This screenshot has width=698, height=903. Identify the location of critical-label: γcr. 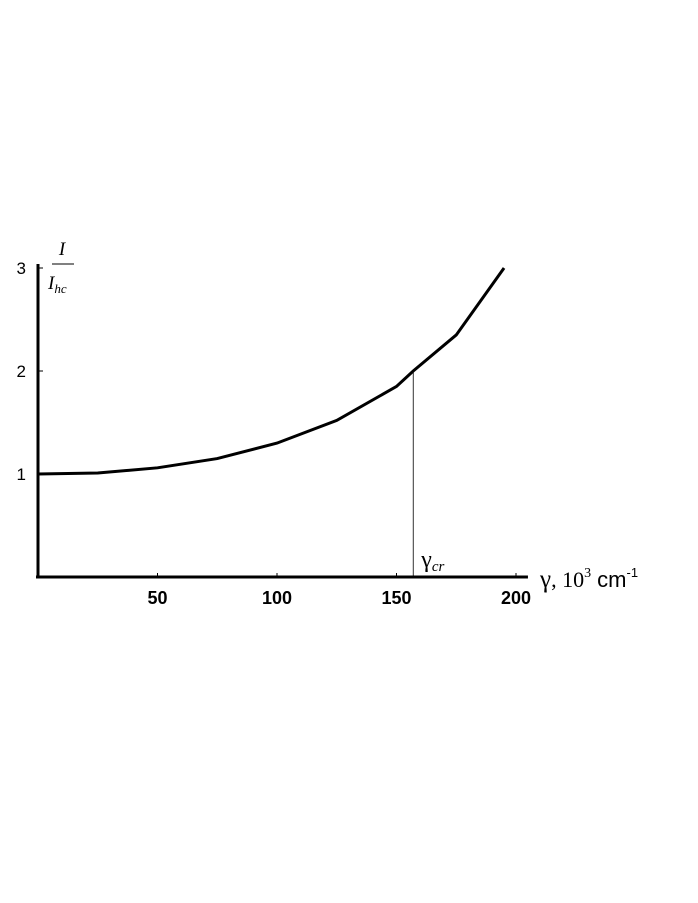
(432, 561).